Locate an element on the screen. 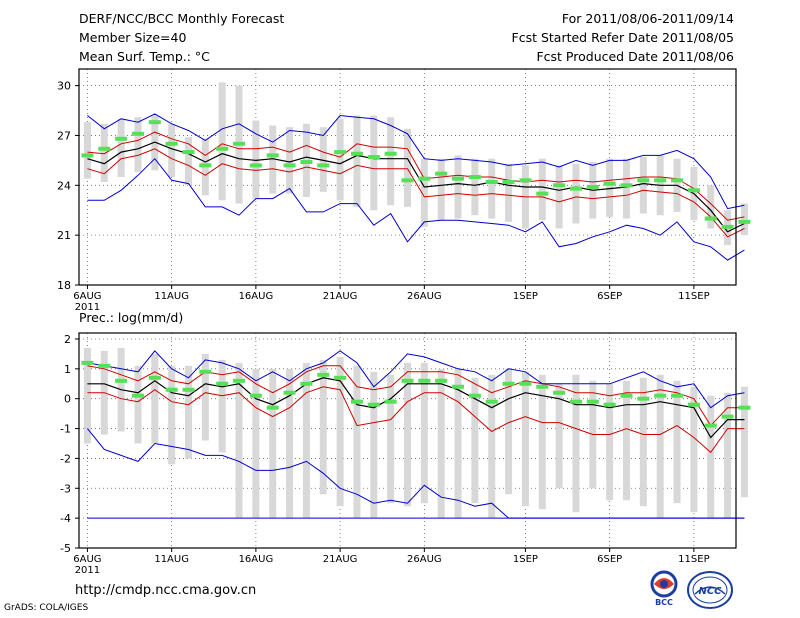 This screenshot has width=800, height=618. start-refer-date: Fcst Started Refer Date 2011/08/05 is located at coordinates (623, 37).